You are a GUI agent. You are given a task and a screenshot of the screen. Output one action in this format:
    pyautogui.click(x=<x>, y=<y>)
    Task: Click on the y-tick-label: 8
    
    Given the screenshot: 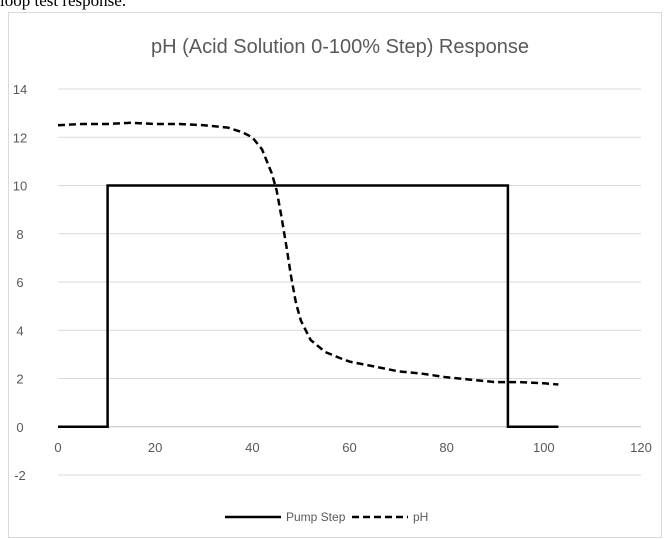 What is the action you would take?
    pyautogui.click(x=19, y=234)
    